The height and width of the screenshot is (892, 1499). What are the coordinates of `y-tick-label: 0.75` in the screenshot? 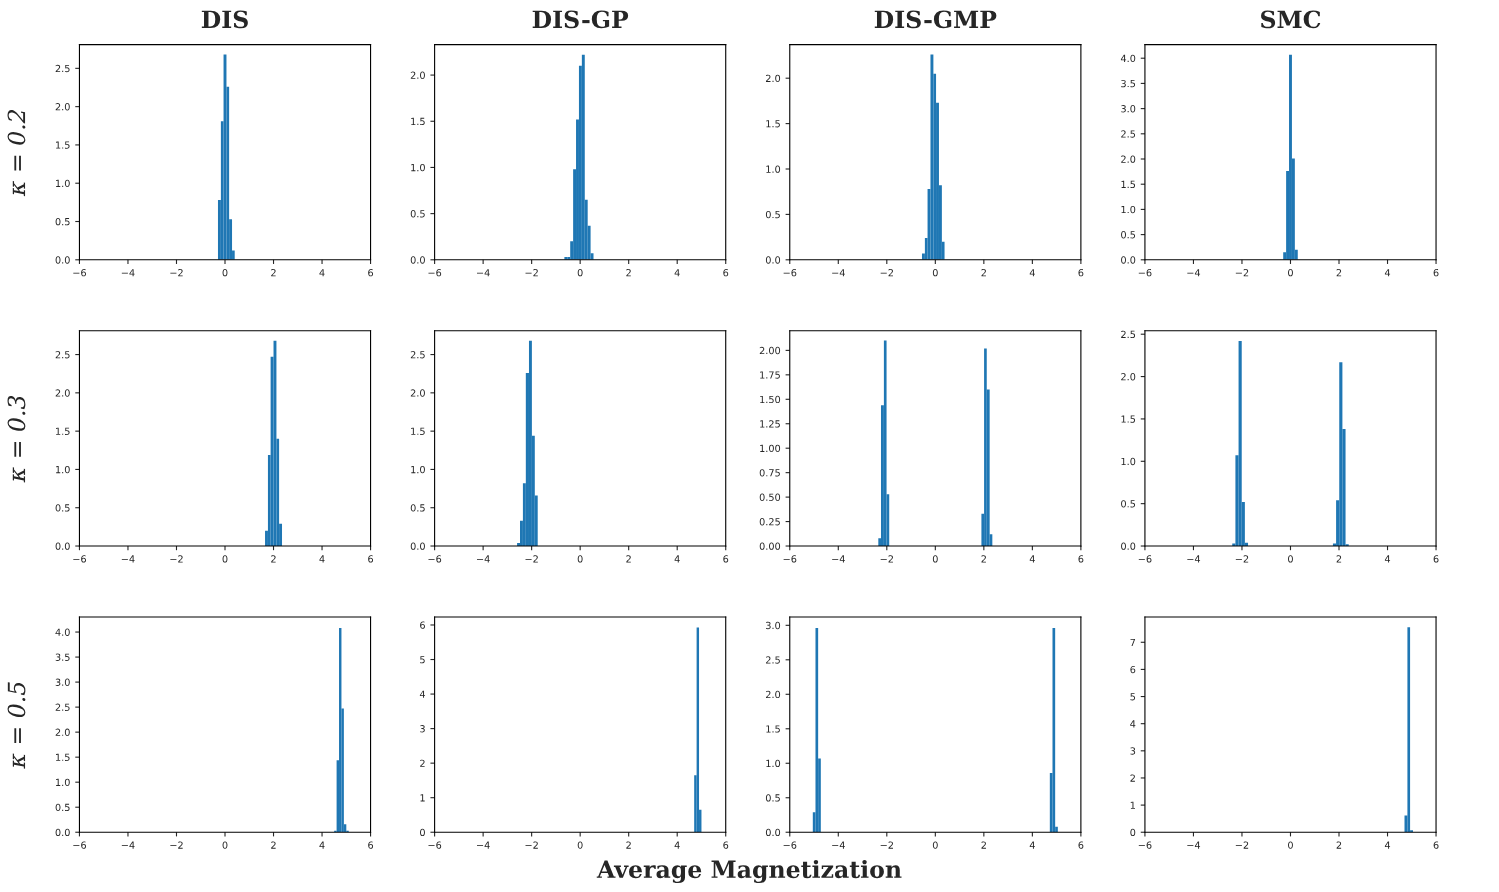 It's located at (769, 473).